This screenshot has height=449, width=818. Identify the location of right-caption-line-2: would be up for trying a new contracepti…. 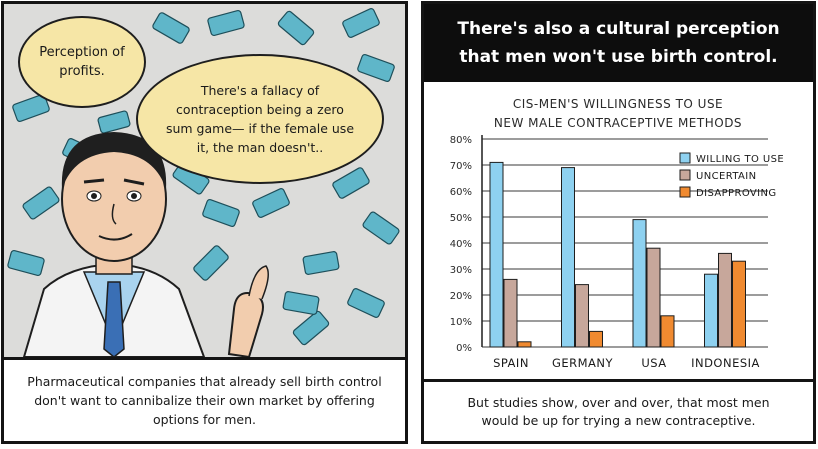
(618, 420).